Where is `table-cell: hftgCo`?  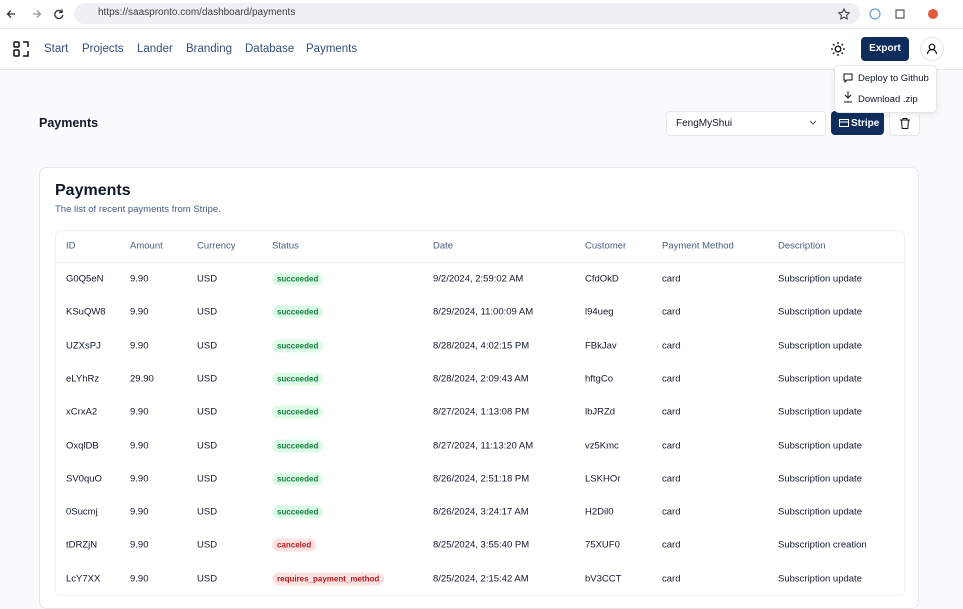 table-cell: hftgCo is located at coordinates (599, 379).